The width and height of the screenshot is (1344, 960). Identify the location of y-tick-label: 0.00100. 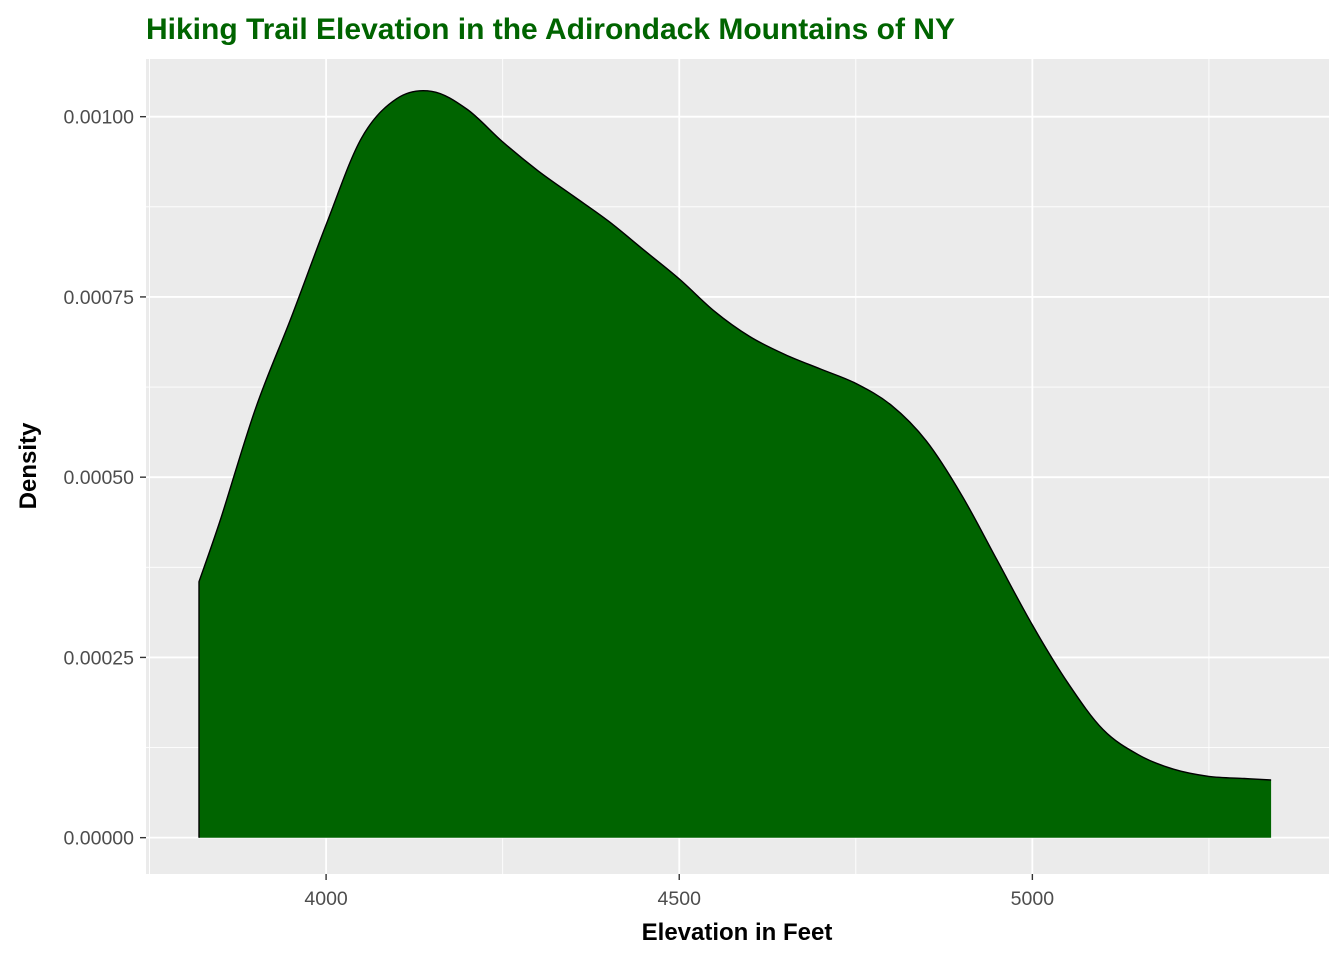
(99, 118).